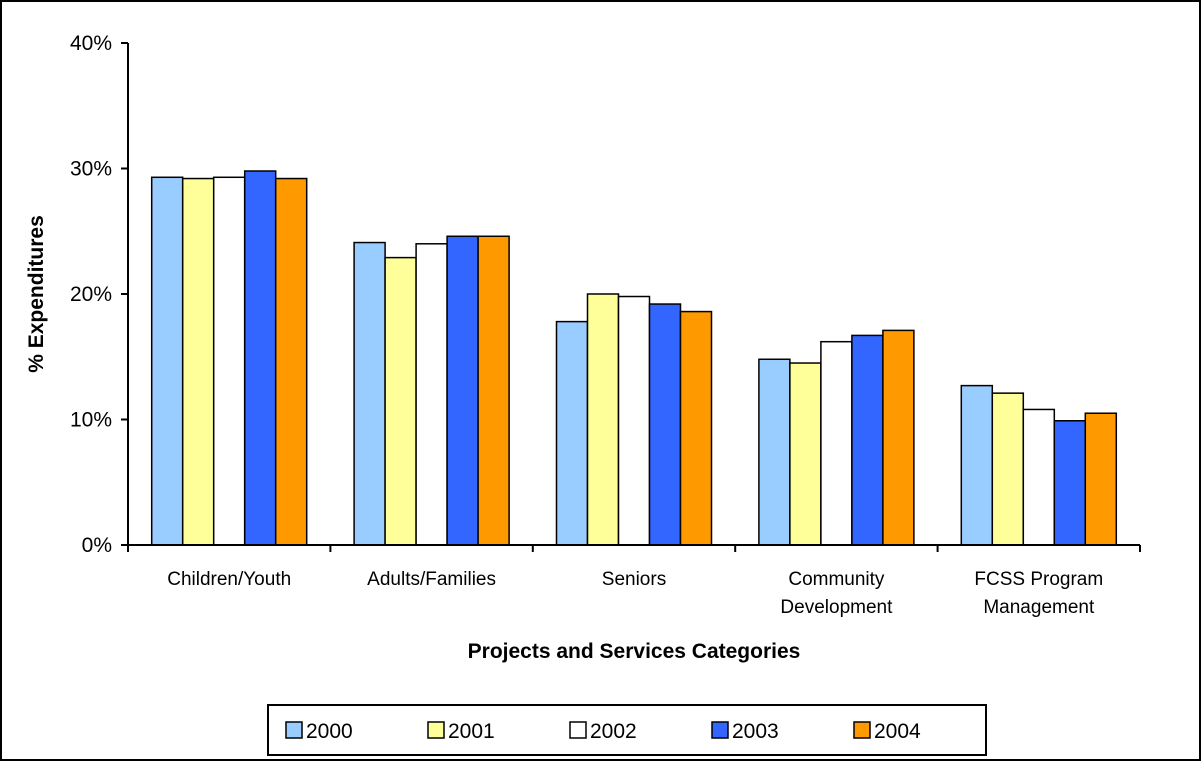 Image resolution: width=1201 pixels, height=761 pixels. Describe the element at coordinates (91, 43) in the screenshot. I see `y-tick-label: 40%` at that location.